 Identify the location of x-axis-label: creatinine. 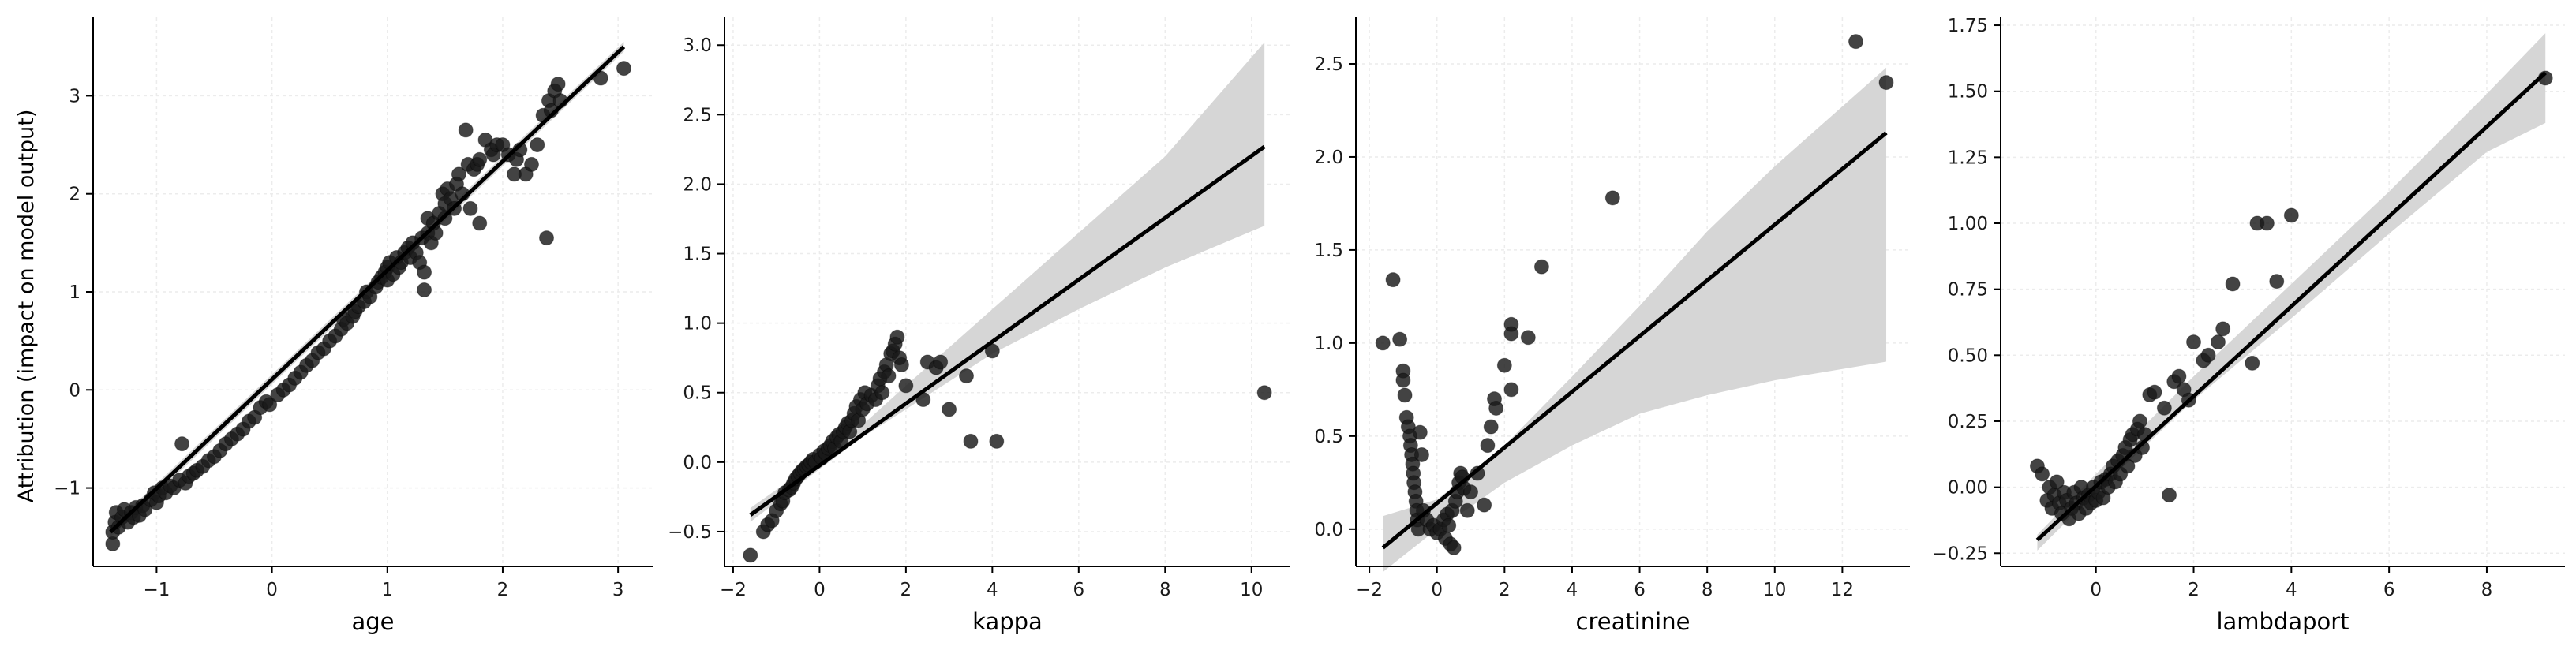
(1633, 621).